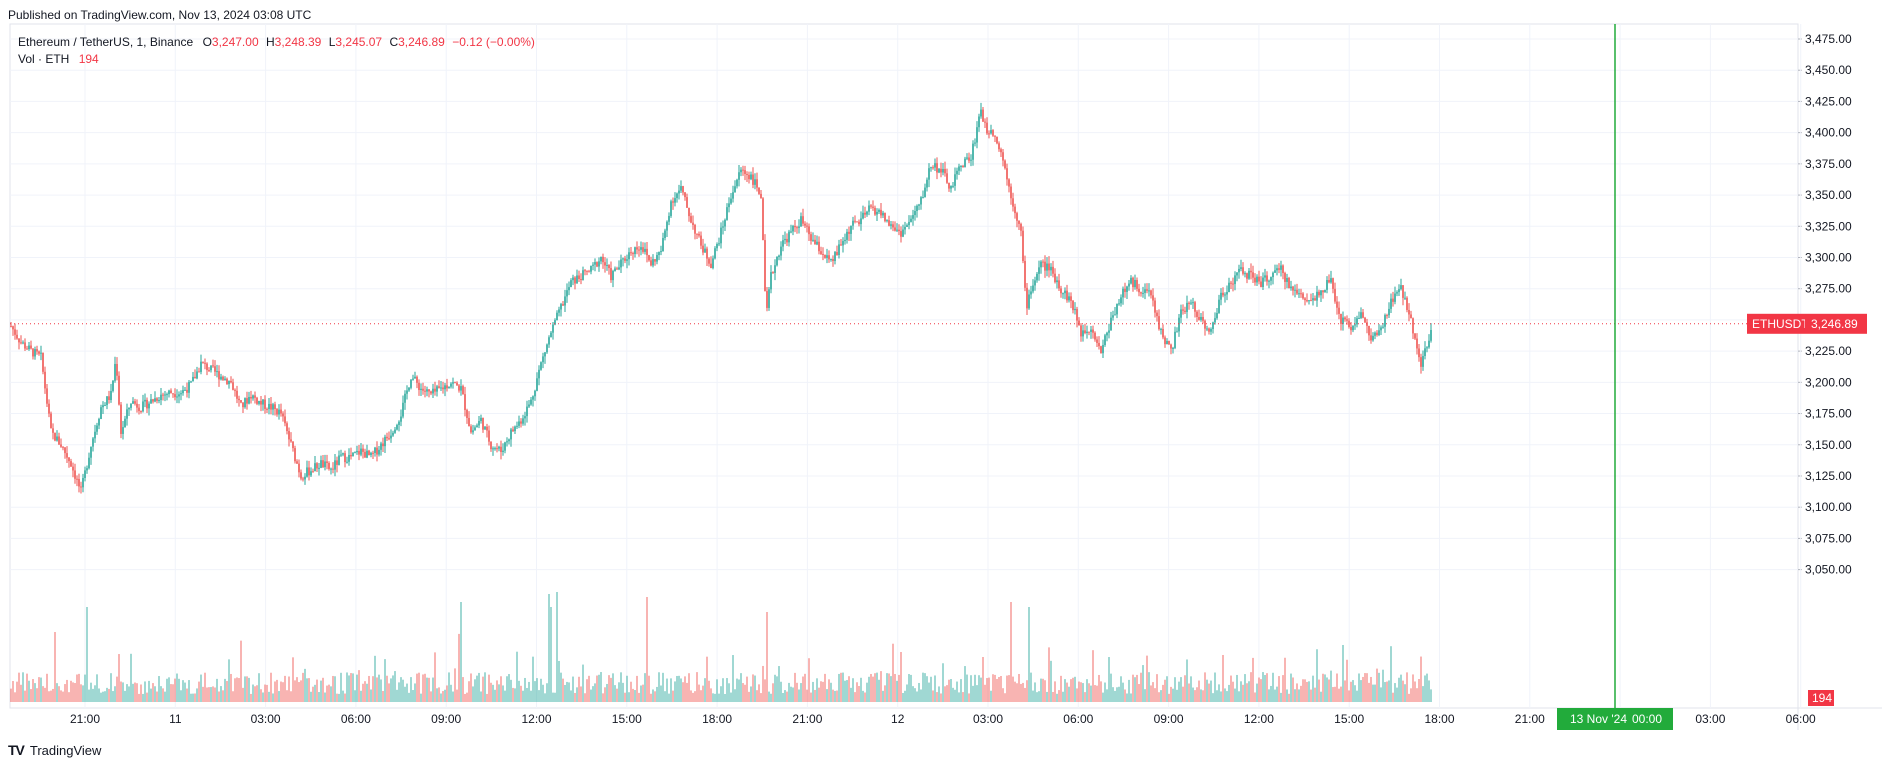 Image resolution: width=1882 pixels, height=773 pixels. I want to click on legend-volume-label: Vol · ETH, so click(44, 59).